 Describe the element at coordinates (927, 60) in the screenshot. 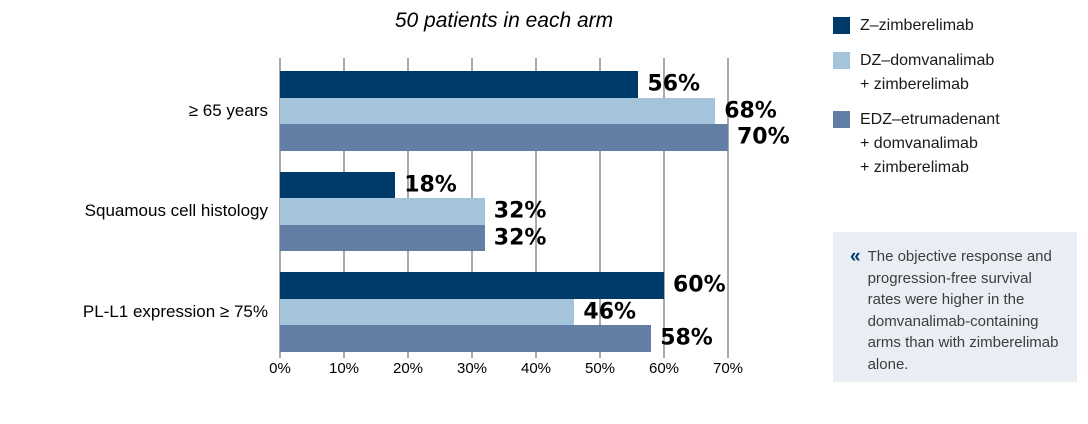

I see `legend-label-line: DZ–domvanalimab` at that location.